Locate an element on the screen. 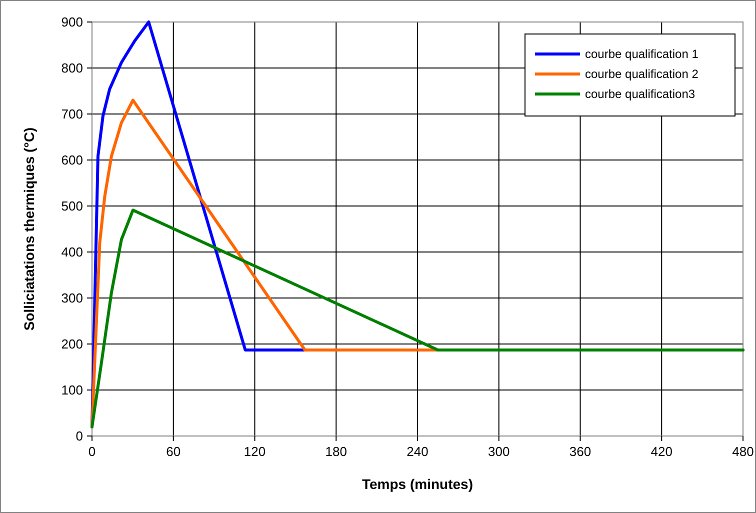  y-tick-label: 600 is located at coordinates (72, 160).